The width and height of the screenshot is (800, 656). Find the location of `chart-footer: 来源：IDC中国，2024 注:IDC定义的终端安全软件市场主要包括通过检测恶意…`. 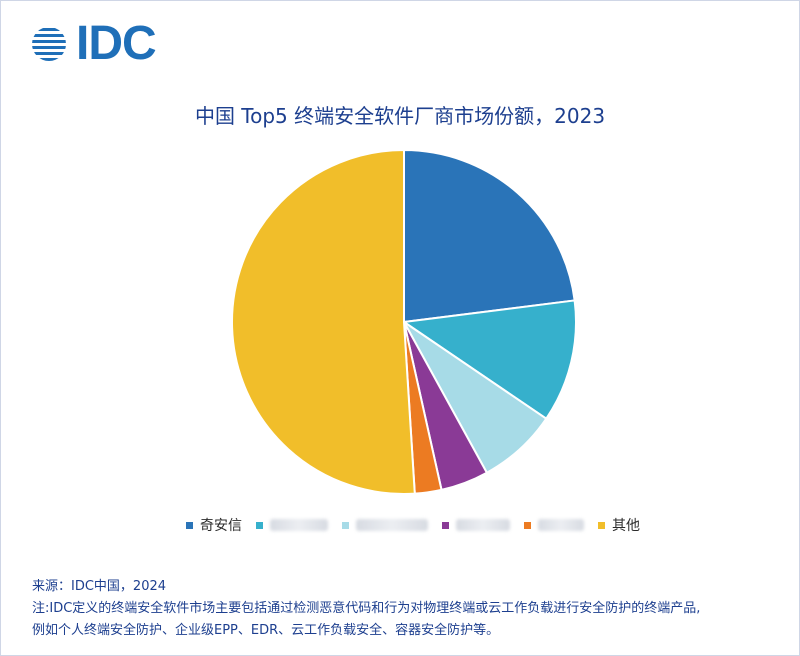

chart-footer: 来源：IDC中国，2024 注:IDC定义的终端安全软件市场主要包括通过检测恶意… is located at coordinates (366, 609).